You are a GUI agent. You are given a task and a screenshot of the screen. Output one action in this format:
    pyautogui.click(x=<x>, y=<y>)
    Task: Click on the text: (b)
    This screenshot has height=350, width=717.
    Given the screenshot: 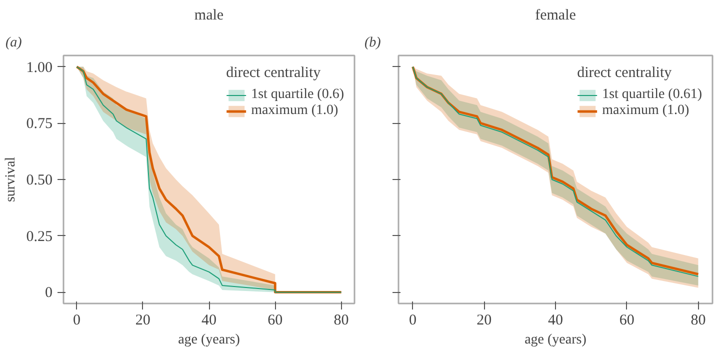 What is the action you would take?
    pyautogui.click(x=373, y=43)
    